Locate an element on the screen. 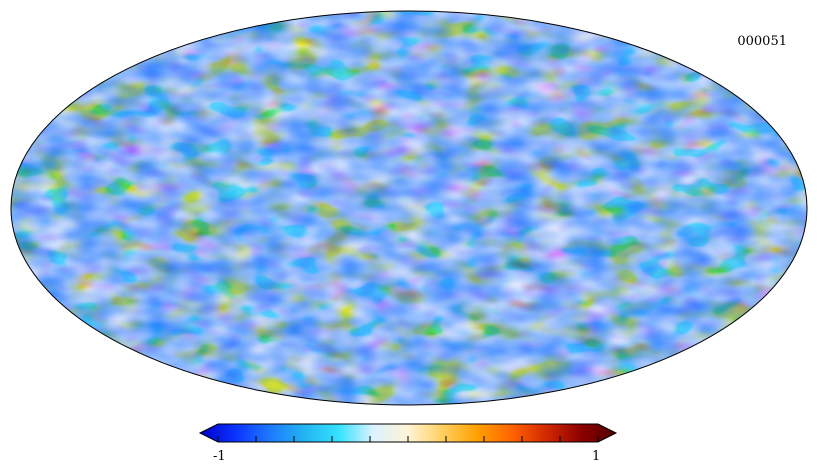  colorbar-max-label: 1 is located at coordinates (596, 456).